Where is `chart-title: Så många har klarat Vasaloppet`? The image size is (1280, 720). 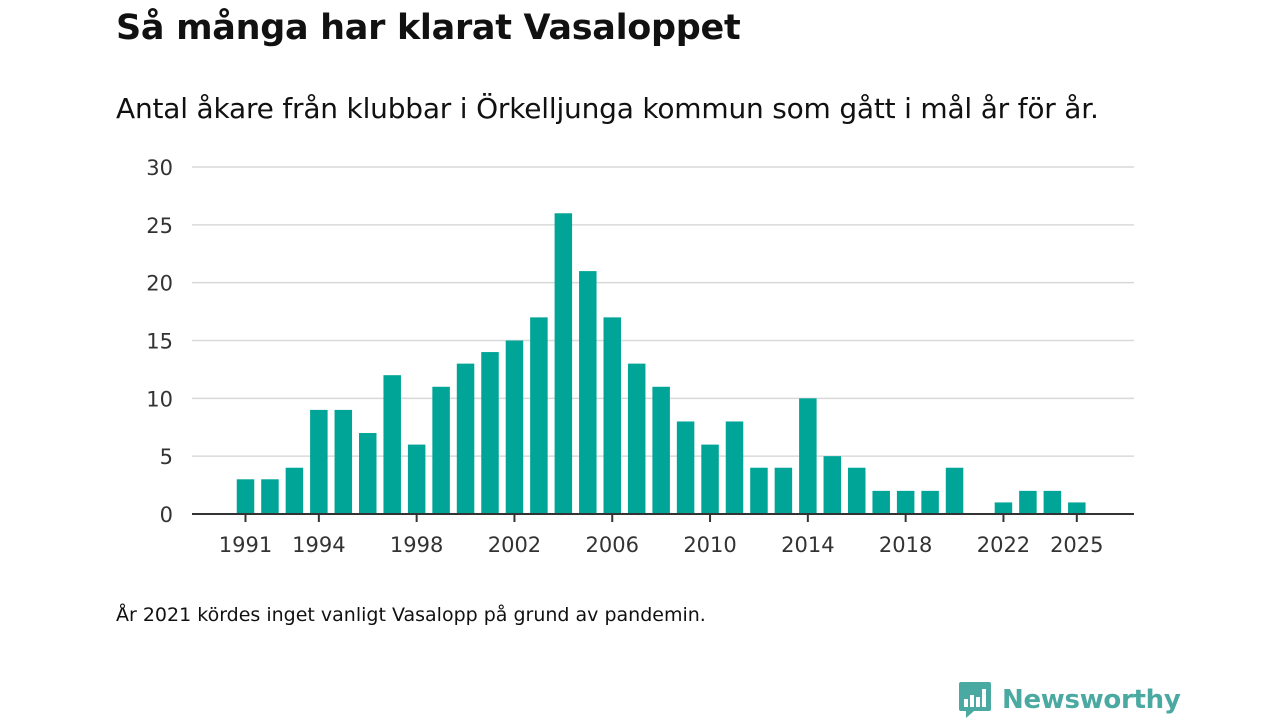
chart-title: Så många har klarat Vasaloppet is located at coordinates (428, 28).